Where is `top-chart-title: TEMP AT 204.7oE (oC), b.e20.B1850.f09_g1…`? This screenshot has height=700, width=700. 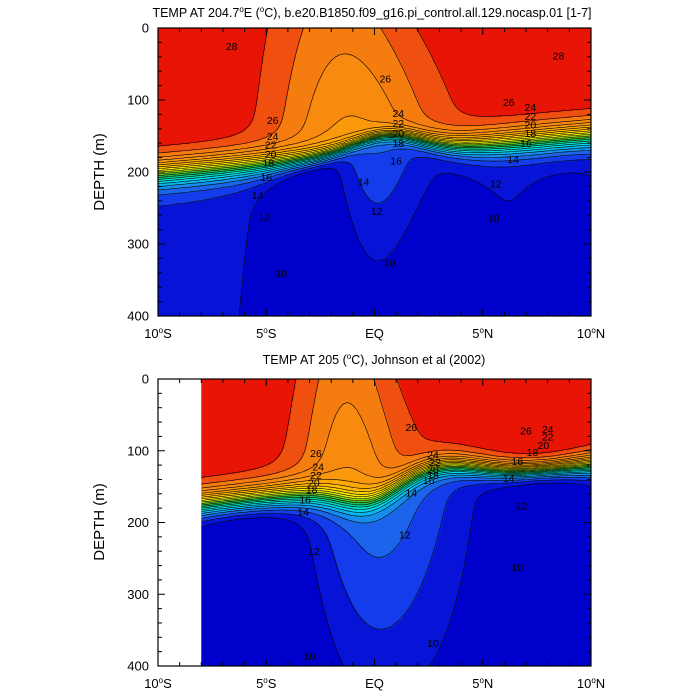 top-chart-title: TEMP AT 204.7oE (oC), b.e20.B1850.f09_g1… is located at coordinates (371, 12).